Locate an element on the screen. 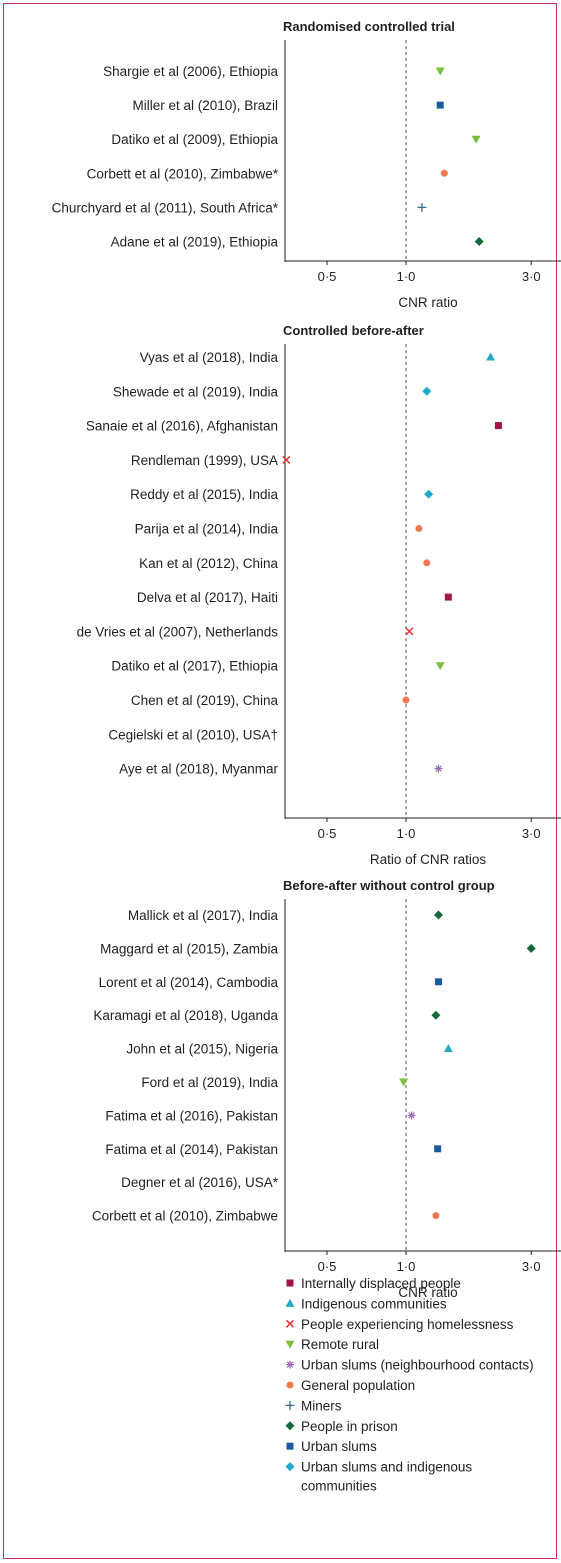  study-label: de Vries et al (2007), Netherlands is located at coordinates (178, 631).